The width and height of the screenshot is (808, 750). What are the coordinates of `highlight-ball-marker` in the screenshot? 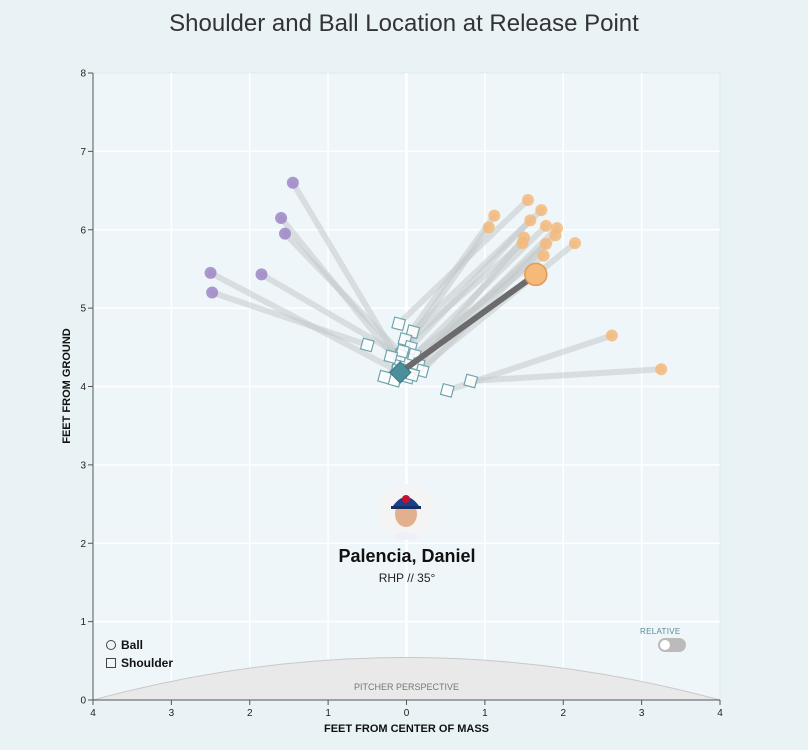 It's located at (536, 274).